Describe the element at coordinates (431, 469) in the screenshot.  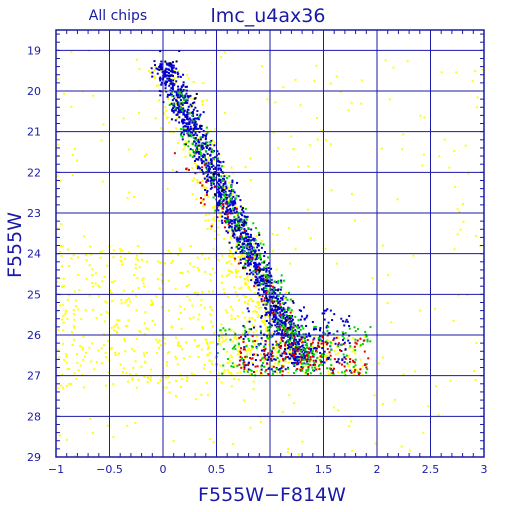
I see `x-tick-label: 2.5` at that location.